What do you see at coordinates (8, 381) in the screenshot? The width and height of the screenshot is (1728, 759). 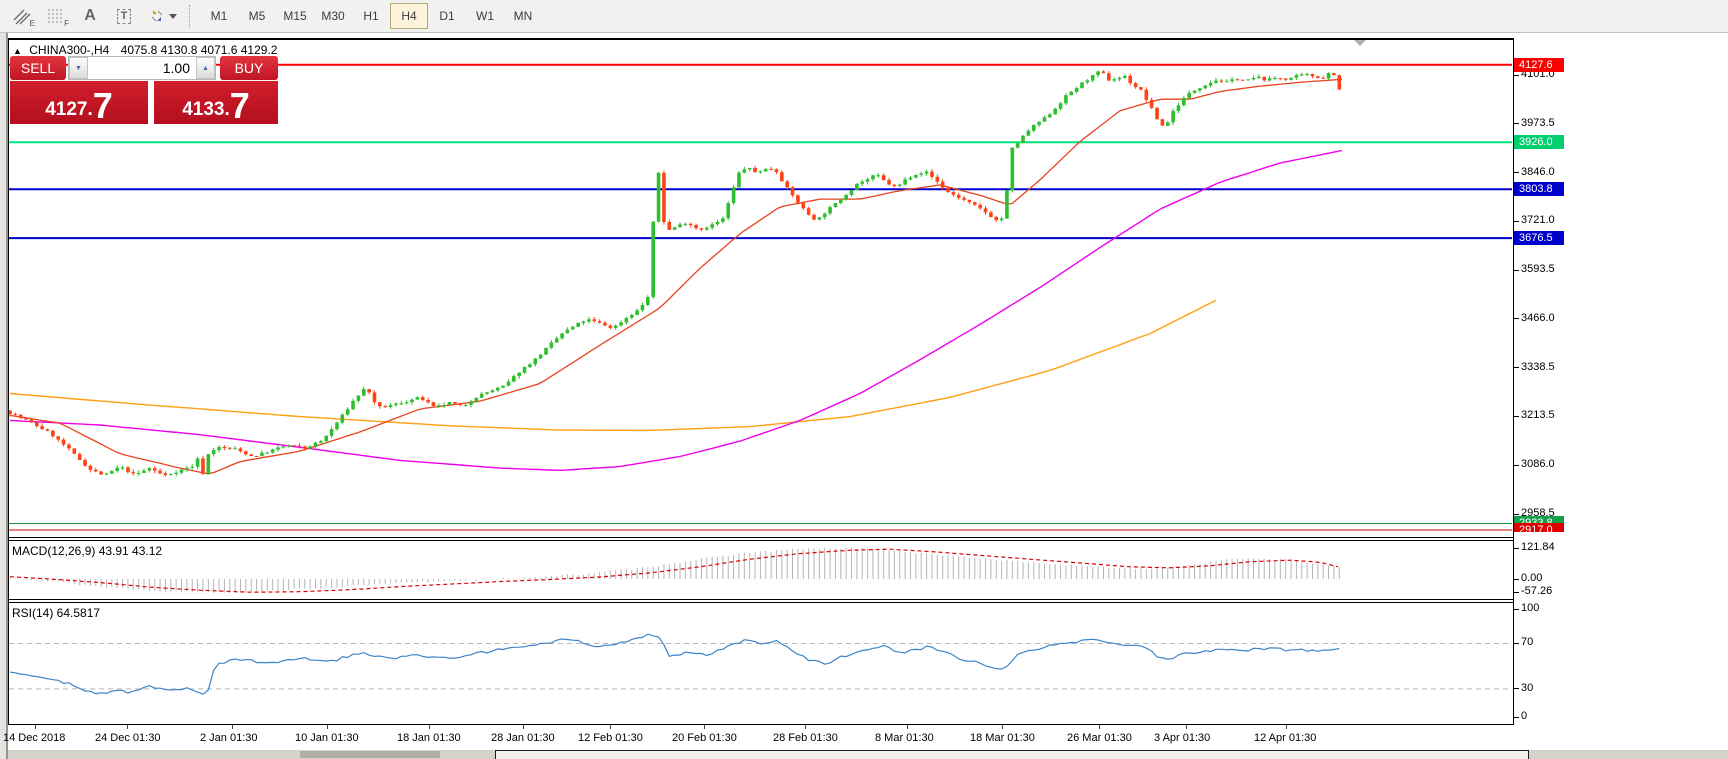 I see `chart-frame-left` at bounding box center [8, 381].